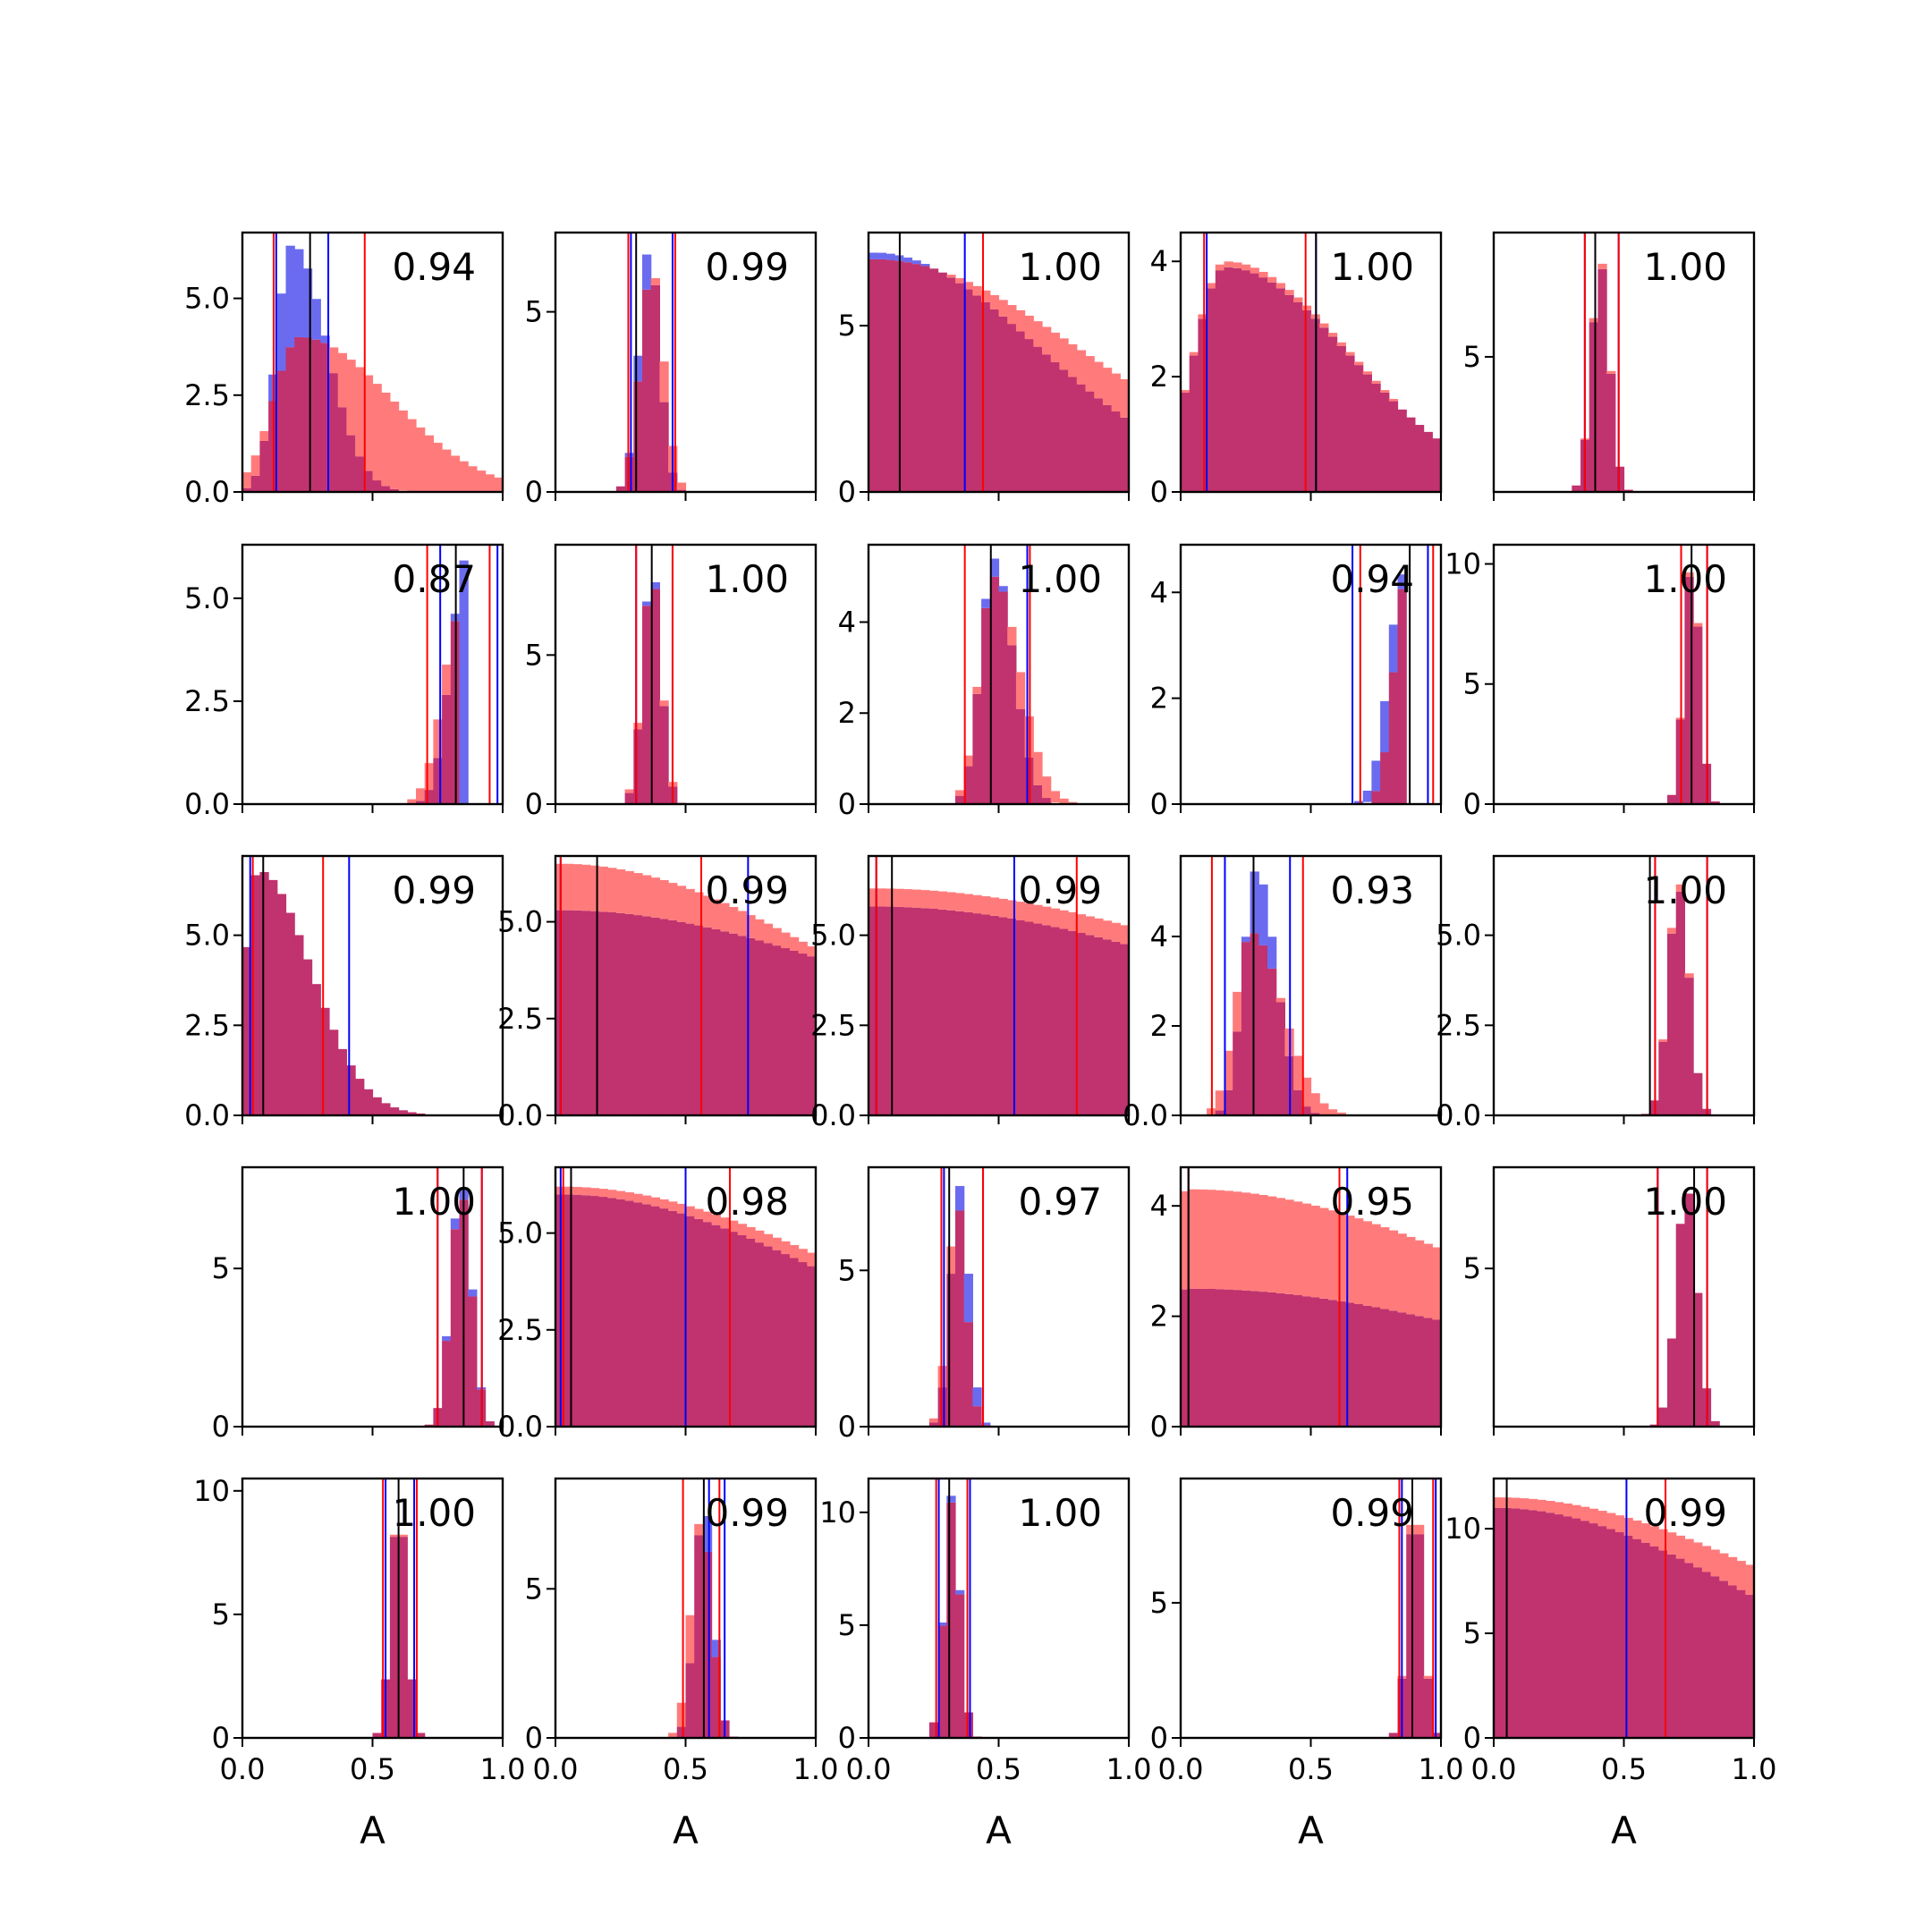 Image resolution: width=1932 pixels, height=1932 pixels. Describe the element at coordinates (1311, 1830) in the screenshot. I see `x-axis-label: A` at that location.